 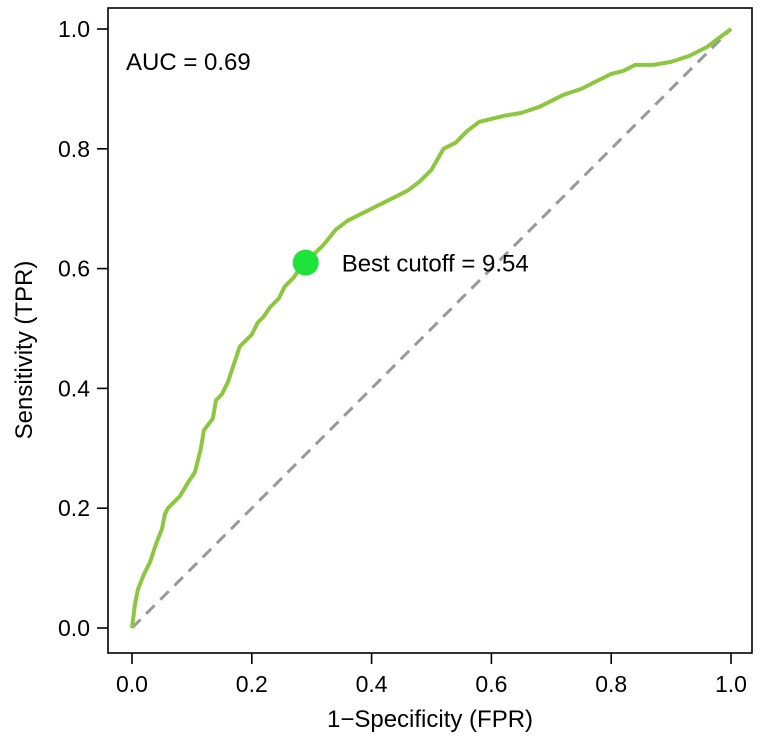 What do you see at coordinates (74, 269) in the screenshot?
I see `y-tick-label: 0.6` at bounding box center [74, 269].